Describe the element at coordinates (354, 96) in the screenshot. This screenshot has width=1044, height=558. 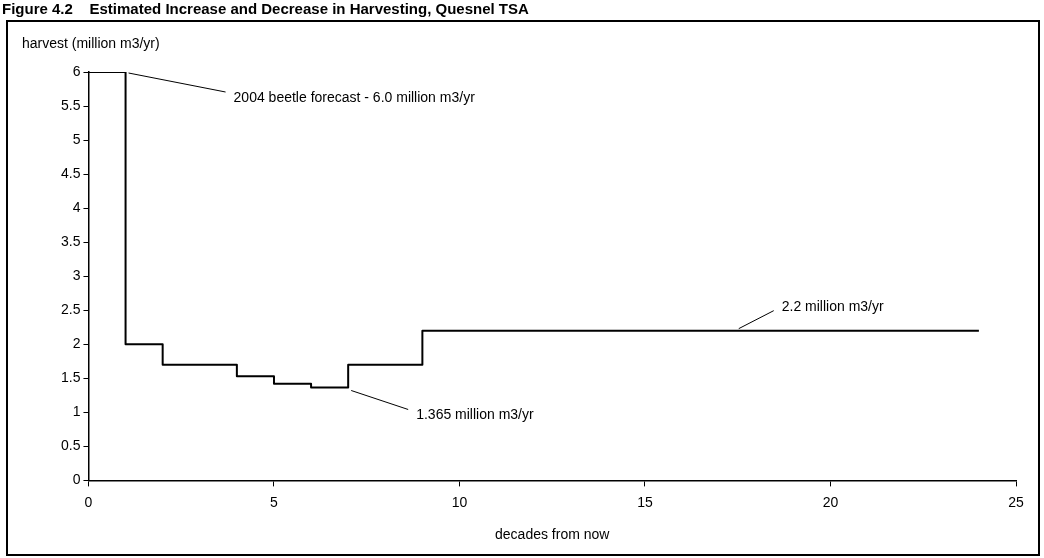
I see `annotation: 2004 beetle forecast - 6.0 million m3/yr` at that location.